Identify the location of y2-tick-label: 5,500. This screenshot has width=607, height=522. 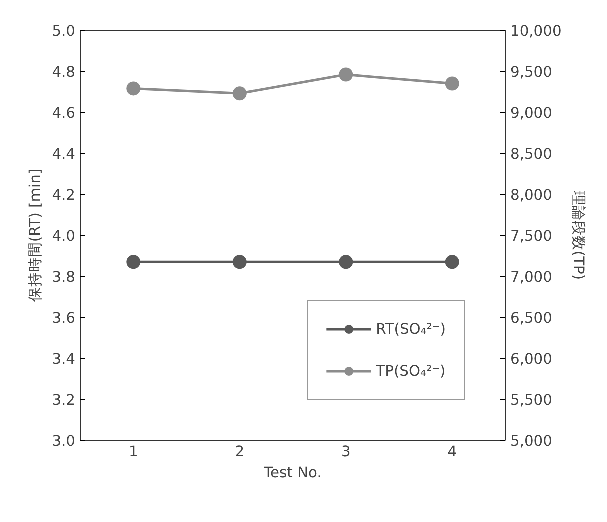
(531, 400).